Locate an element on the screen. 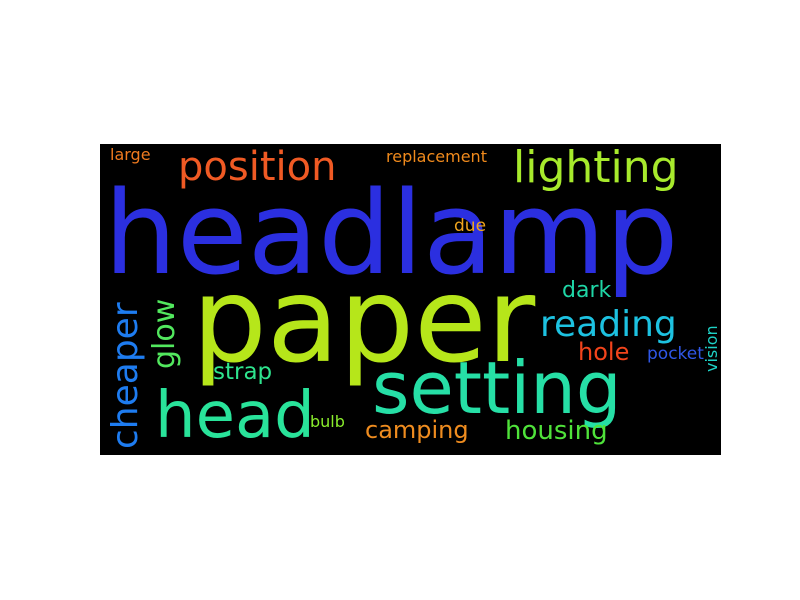  word-strap: strap is located at coordinates (243, 372).